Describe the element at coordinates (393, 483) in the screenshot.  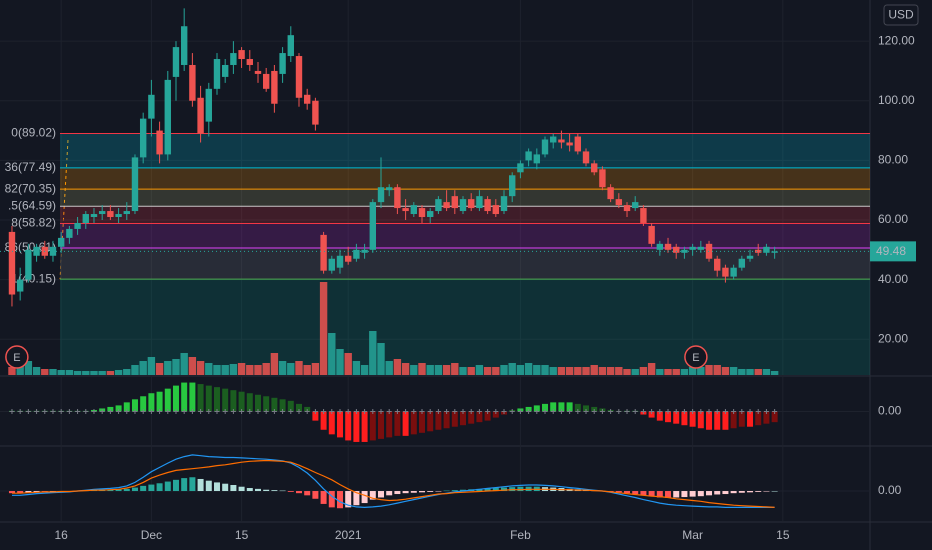
I see `signal-line` at that location.